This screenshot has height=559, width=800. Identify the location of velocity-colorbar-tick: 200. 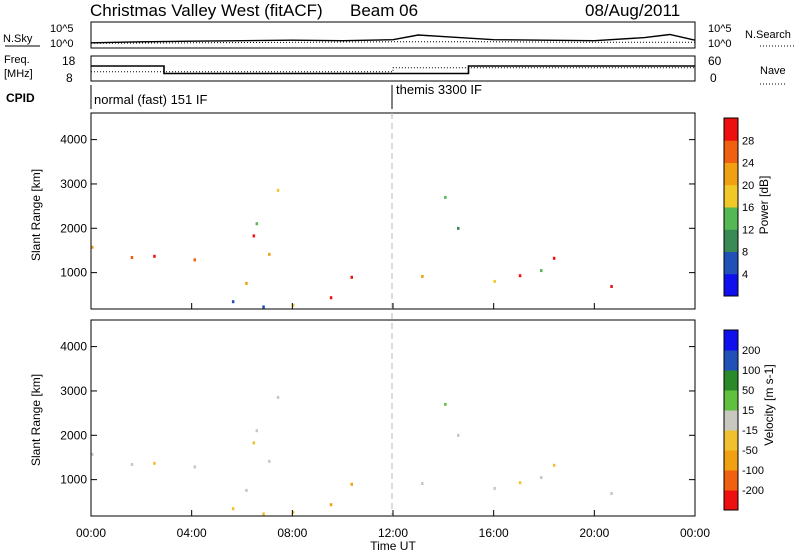
(751, 351).